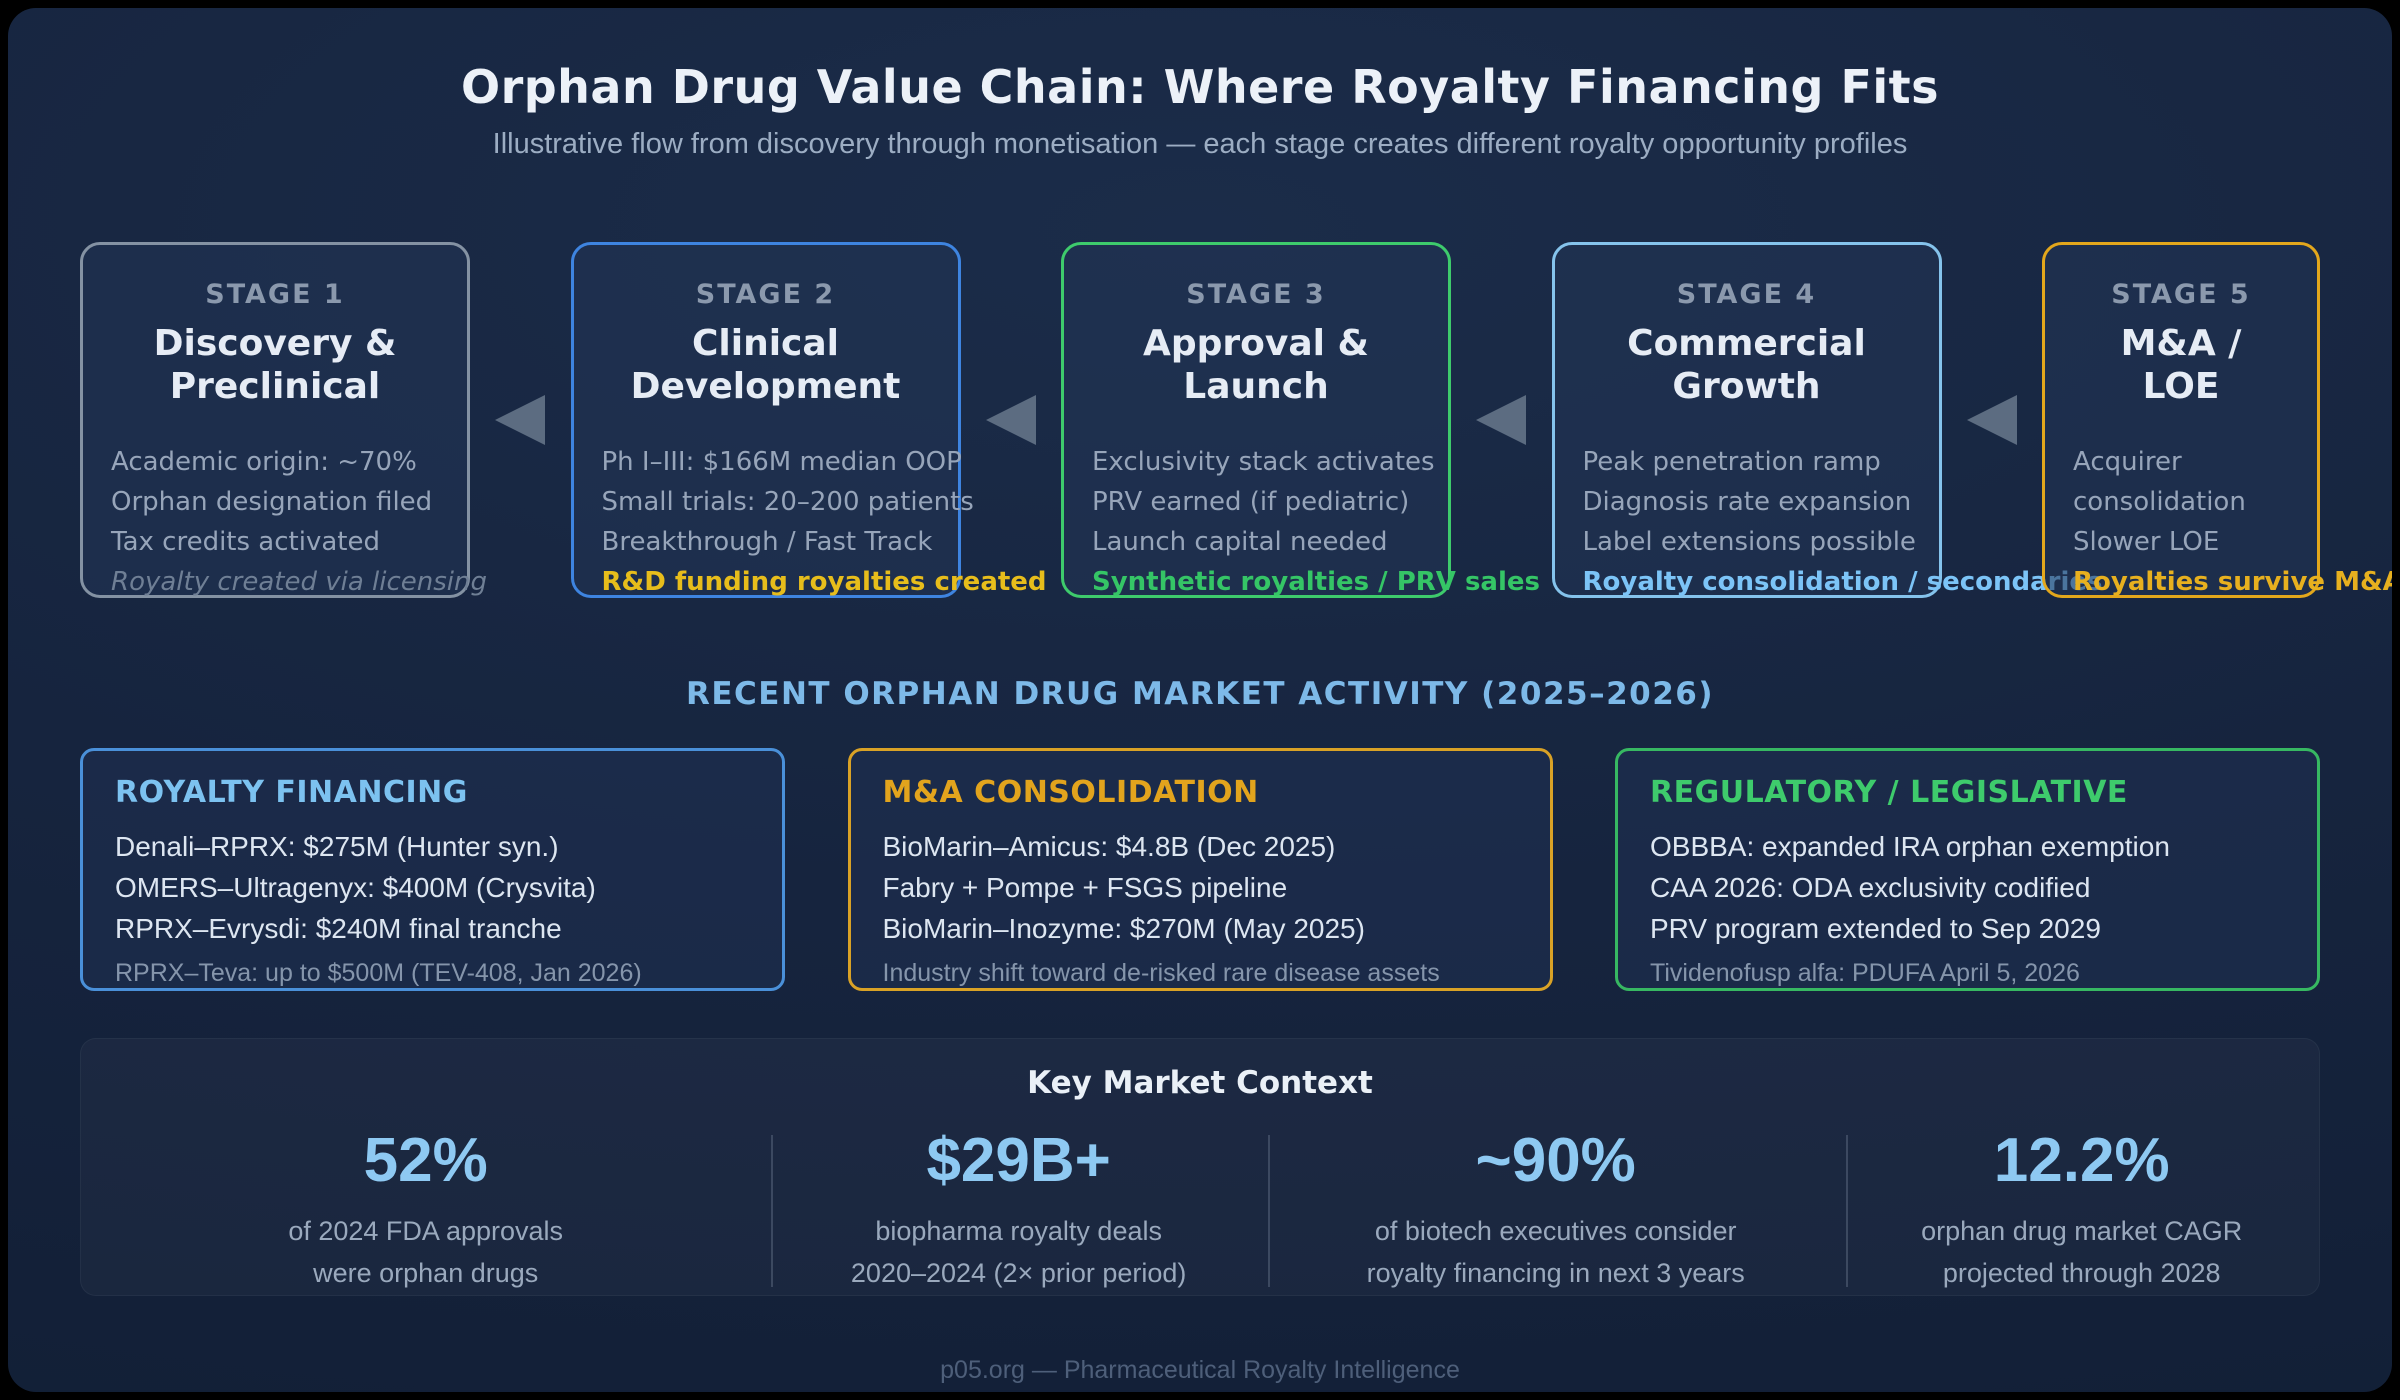 This screenshot has width=2400, height=1400. What do you see at coordinates (355, 887) in the screenshot?
I see `market-line: OMERS–Ultragenyx: $400M (Crysvita)` at bounding box center [355, 887].